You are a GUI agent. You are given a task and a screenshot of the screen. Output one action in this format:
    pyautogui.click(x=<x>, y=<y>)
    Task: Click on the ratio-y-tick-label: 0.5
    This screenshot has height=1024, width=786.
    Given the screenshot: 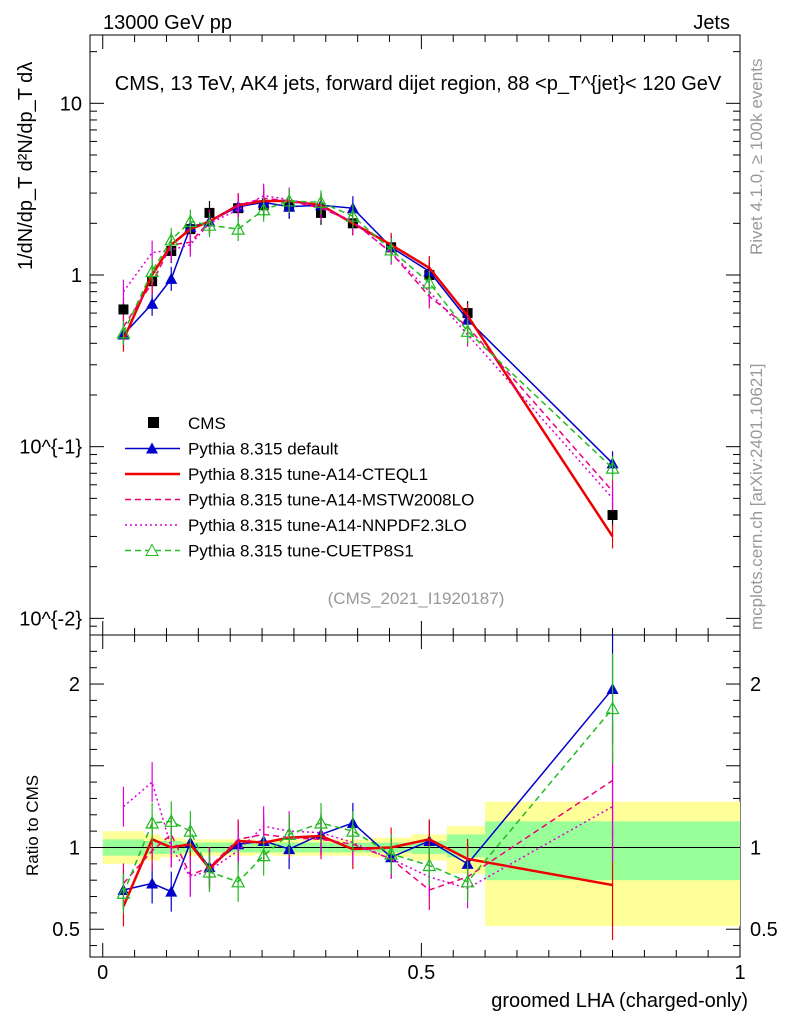 What is the action you would take?
    pyautogui.click(x=66, y=930)
    